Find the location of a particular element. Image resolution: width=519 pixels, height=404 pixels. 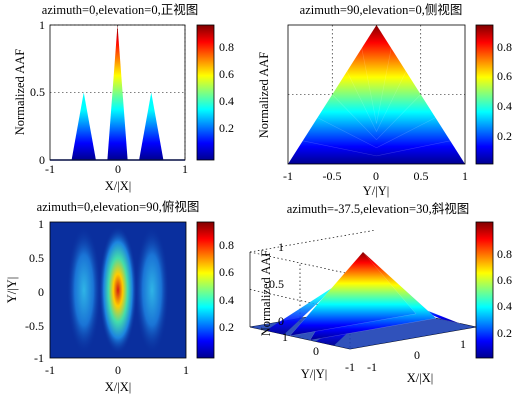

x-axis-label: Y/|Y| is located at coordinates (376, 191).